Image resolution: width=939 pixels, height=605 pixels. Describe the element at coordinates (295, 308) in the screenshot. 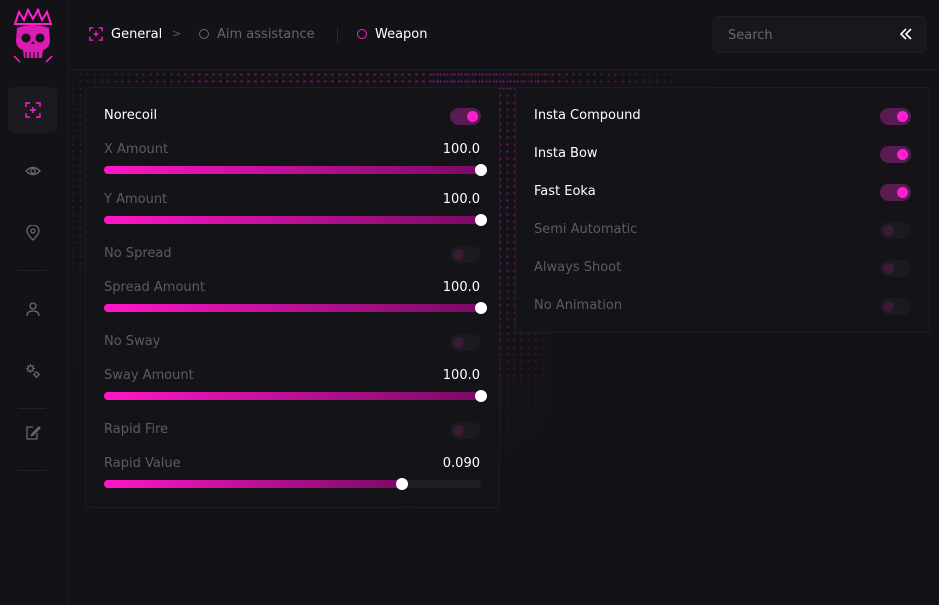

I see `spread-amount-slider` at that location.